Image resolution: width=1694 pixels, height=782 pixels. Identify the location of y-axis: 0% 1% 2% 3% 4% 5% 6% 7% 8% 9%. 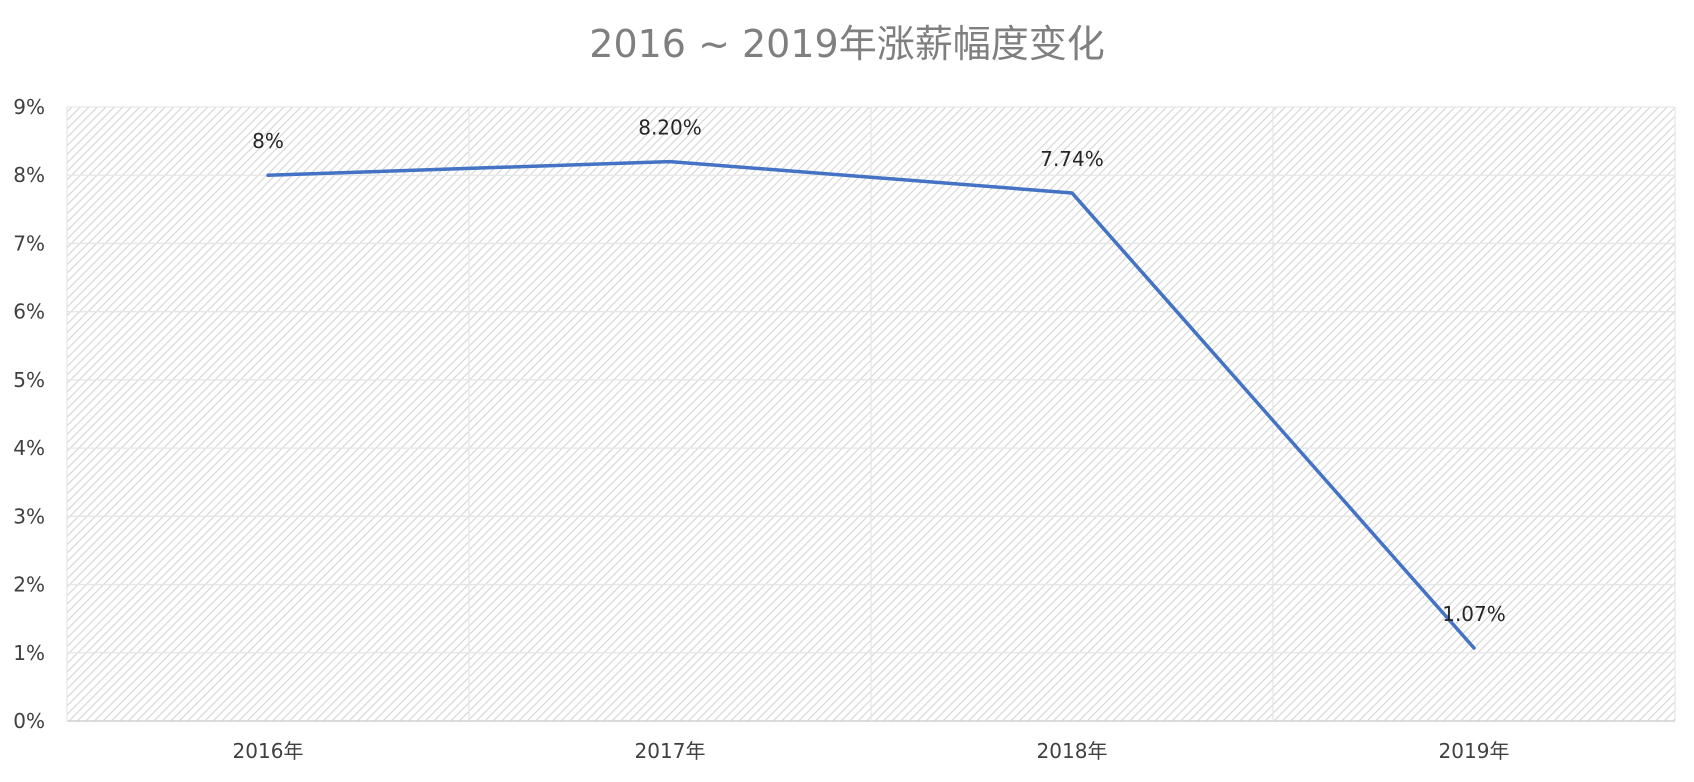
(29, 414).